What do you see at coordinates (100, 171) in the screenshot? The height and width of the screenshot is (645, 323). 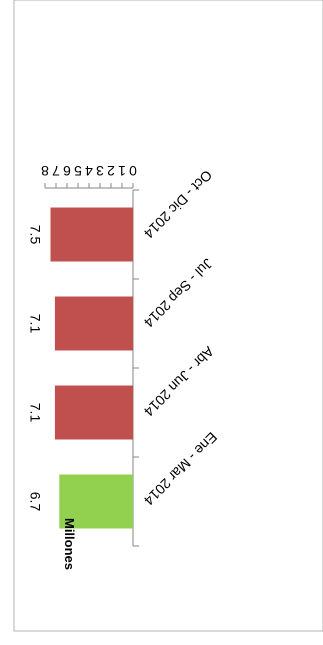 I see `value-tick-label: 3` at bounding box center [100, 171].